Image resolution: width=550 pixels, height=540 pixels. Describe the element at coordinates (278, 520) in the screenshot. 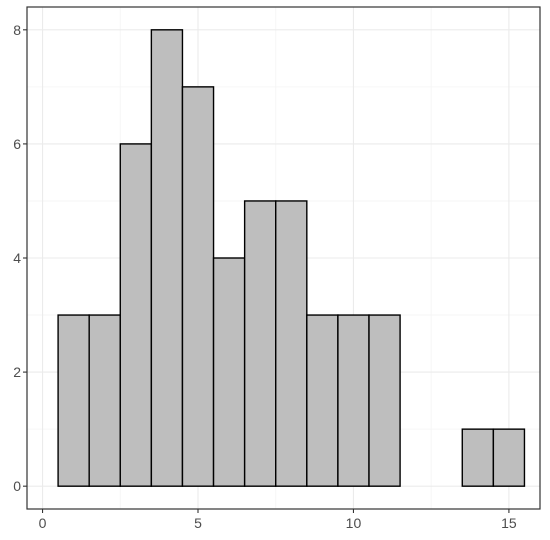

I see `x-axis: 0 5 10 15` at that location.